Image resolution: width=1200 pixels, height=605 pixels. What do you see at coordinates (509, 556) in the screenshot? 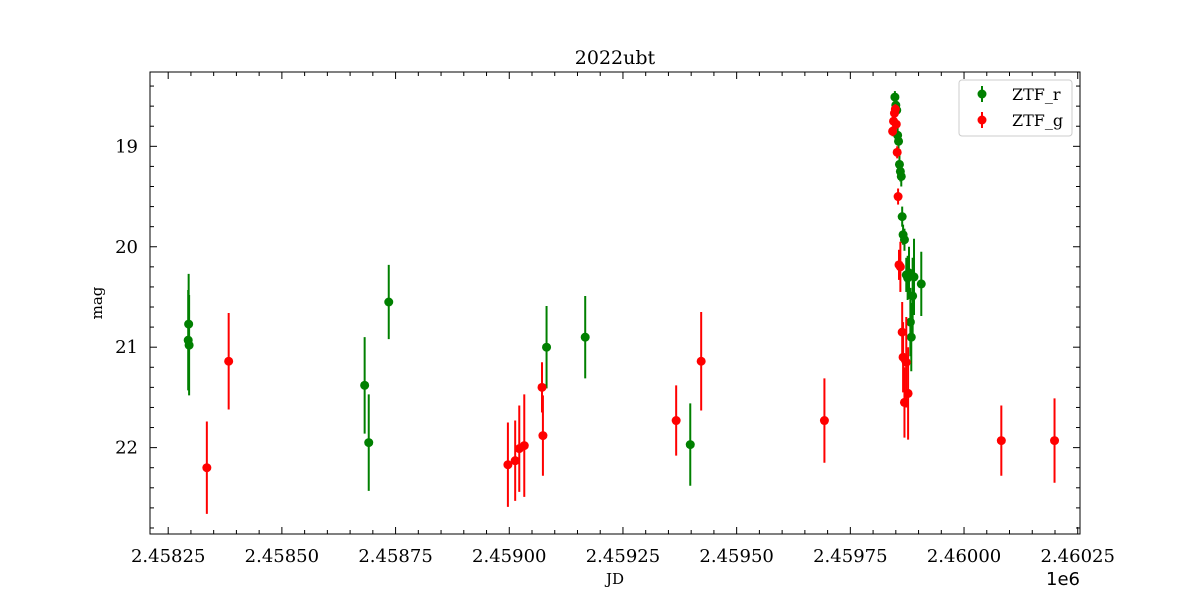
I see `x-tick-label: 2.45900` at bounding box center [509, 556].